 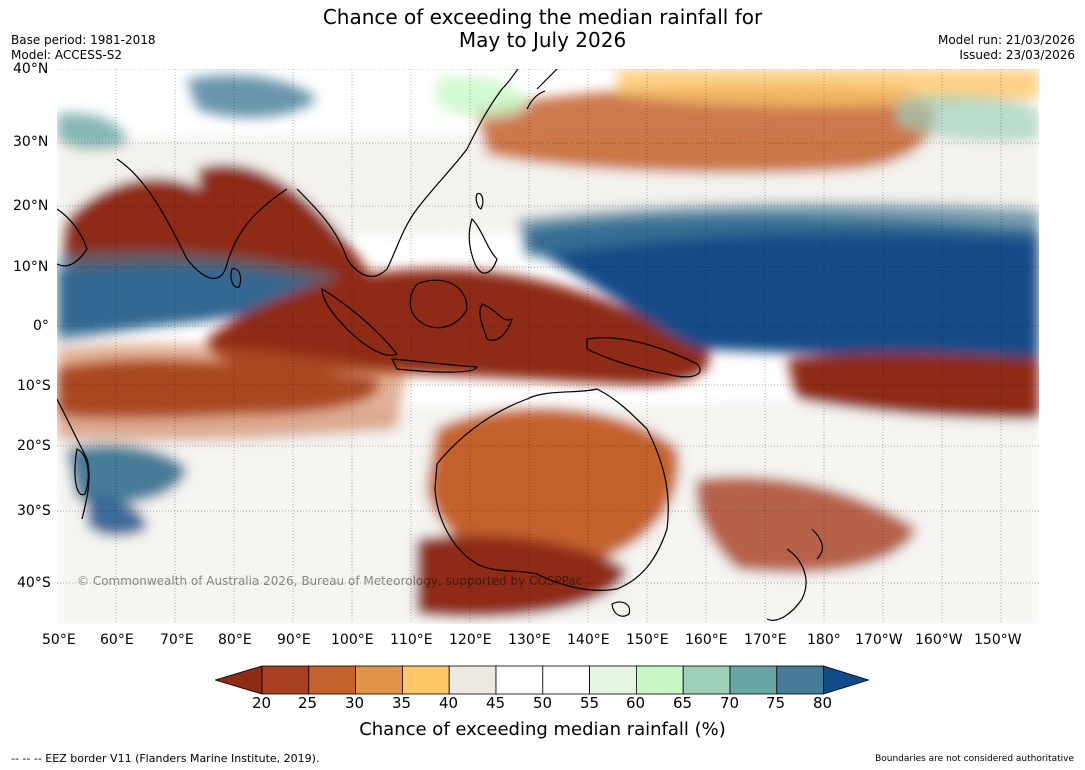 What do you see at coordinates (31, 69) in the screenshot?
I see `lat-label: 40°N` at bounding box center [31, 69].